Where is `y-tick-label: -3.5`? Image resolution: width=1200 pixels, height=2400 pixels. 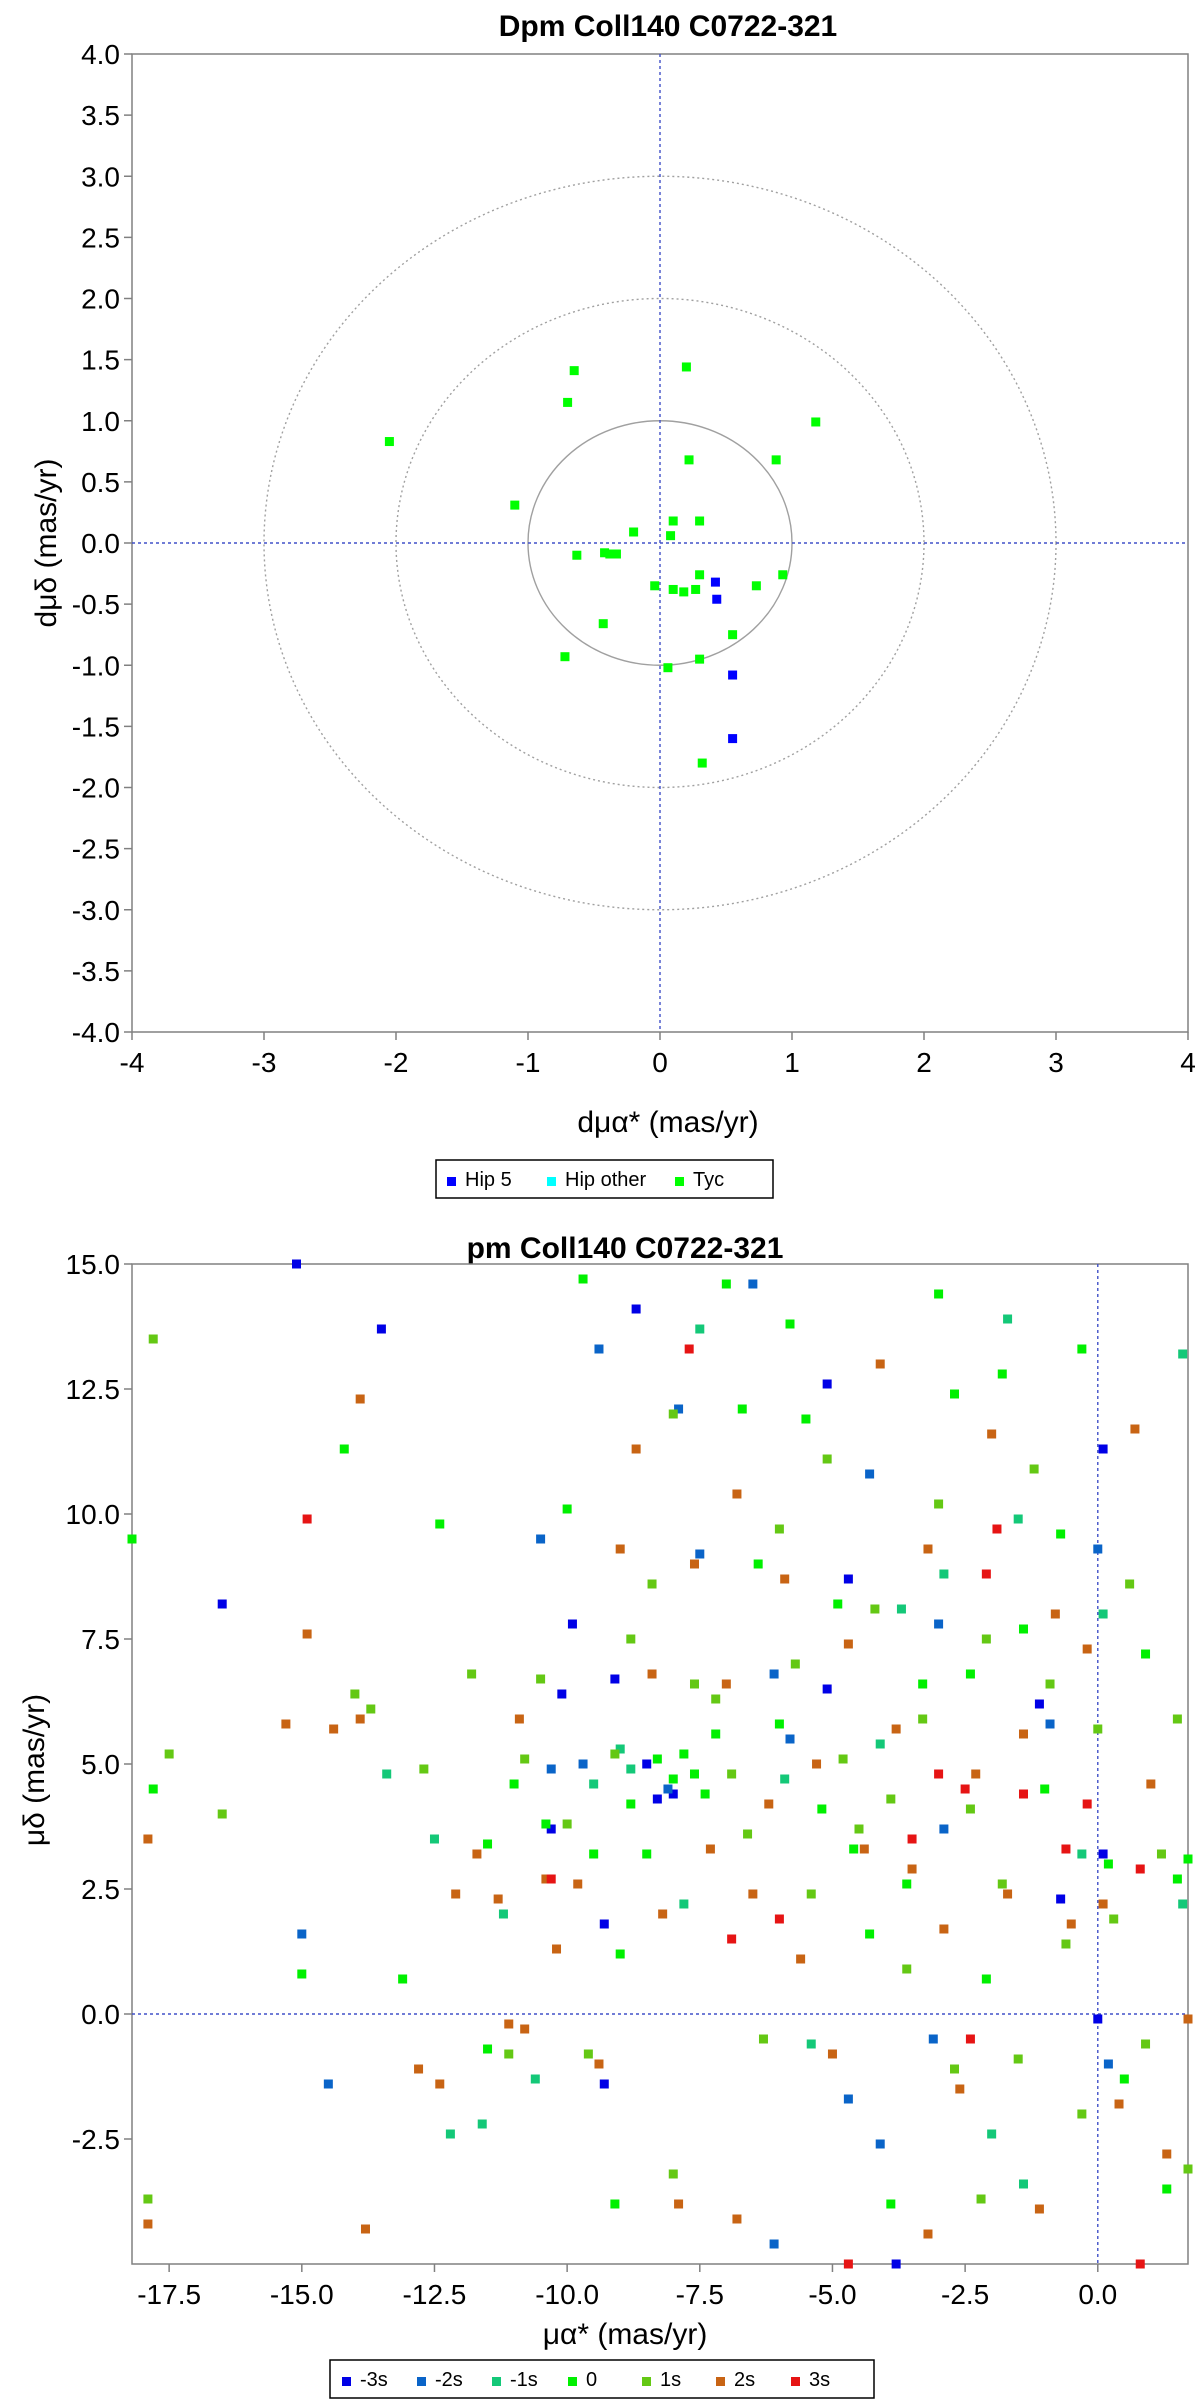 y-tick-label: -3.5 is located at coordinates (96, 971).